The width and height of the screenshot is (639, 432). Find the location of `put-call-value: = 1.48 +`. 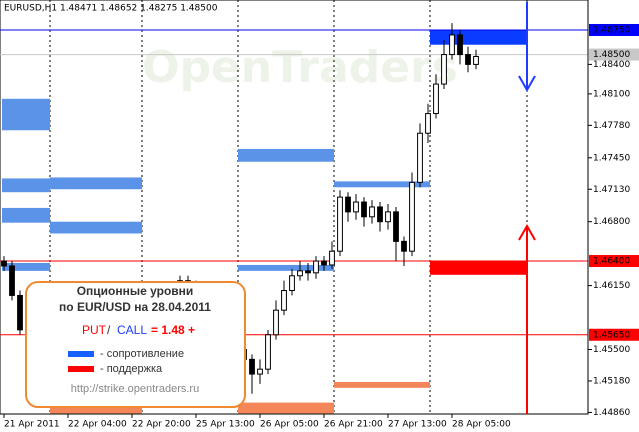

put-call-value: = 1.48 + is located at coordinates (173, 330).